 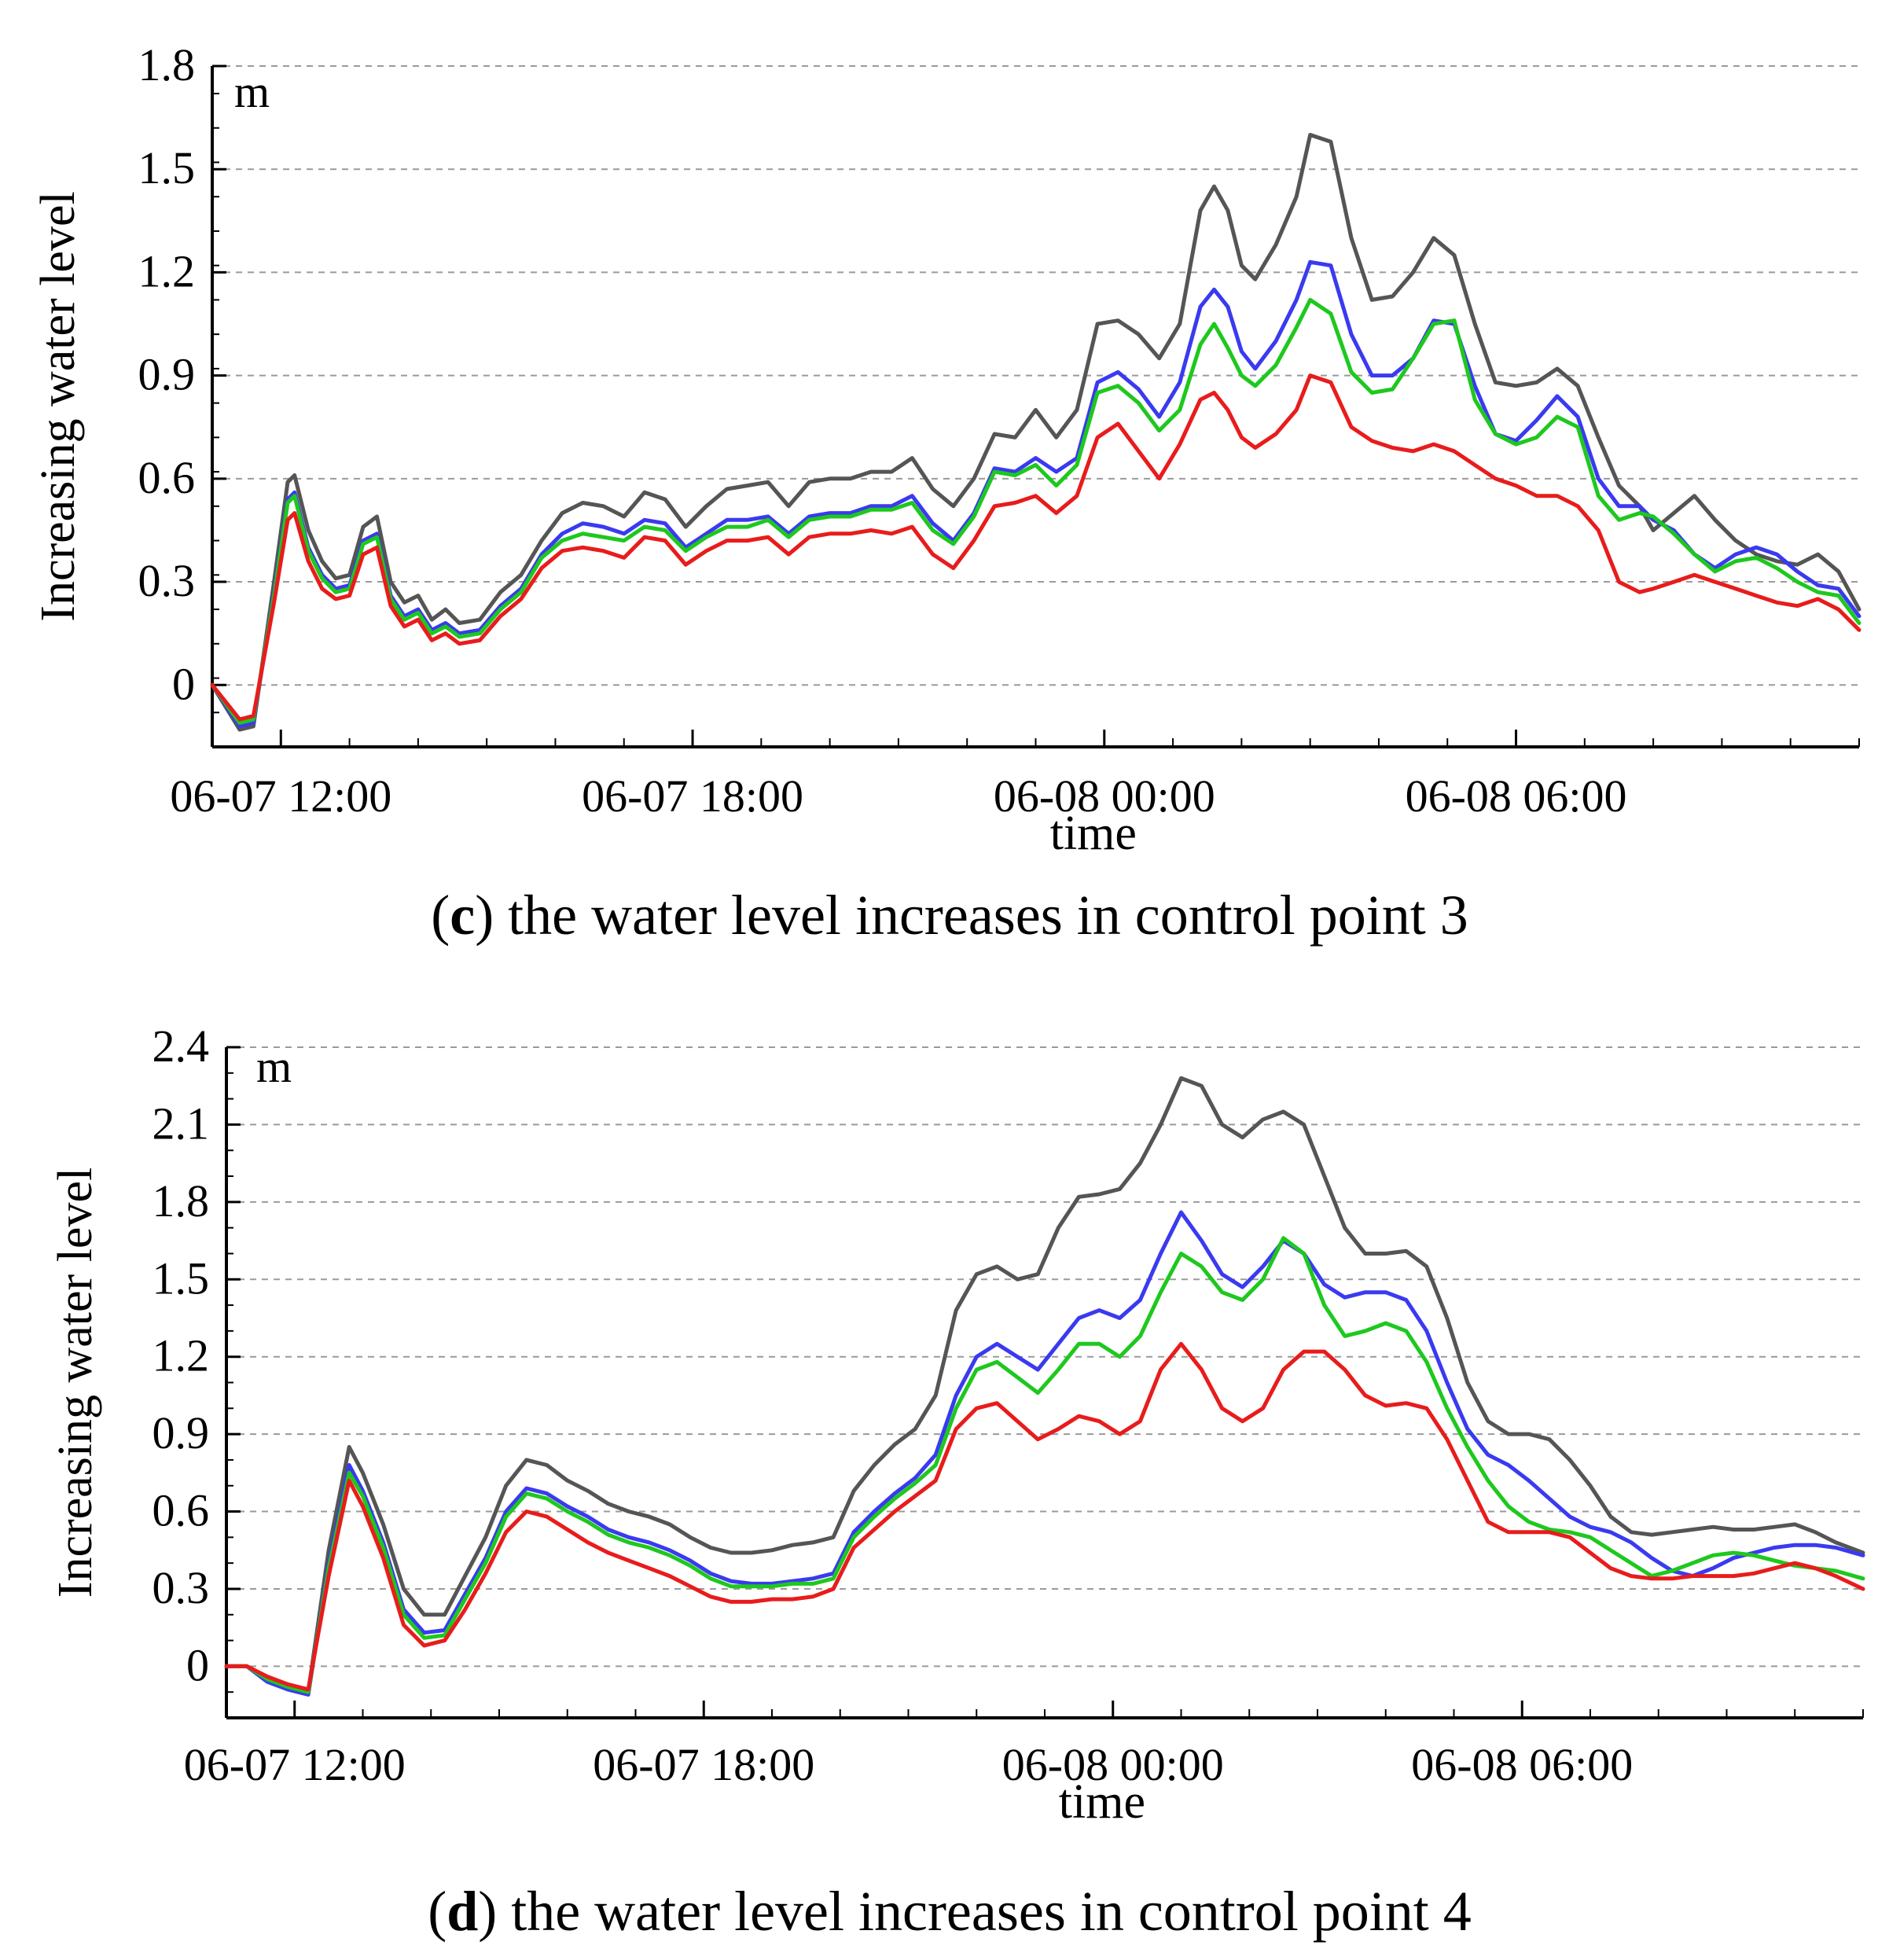 I want to click on y-tick-label: 2.1, so click(x=181, y=1123).